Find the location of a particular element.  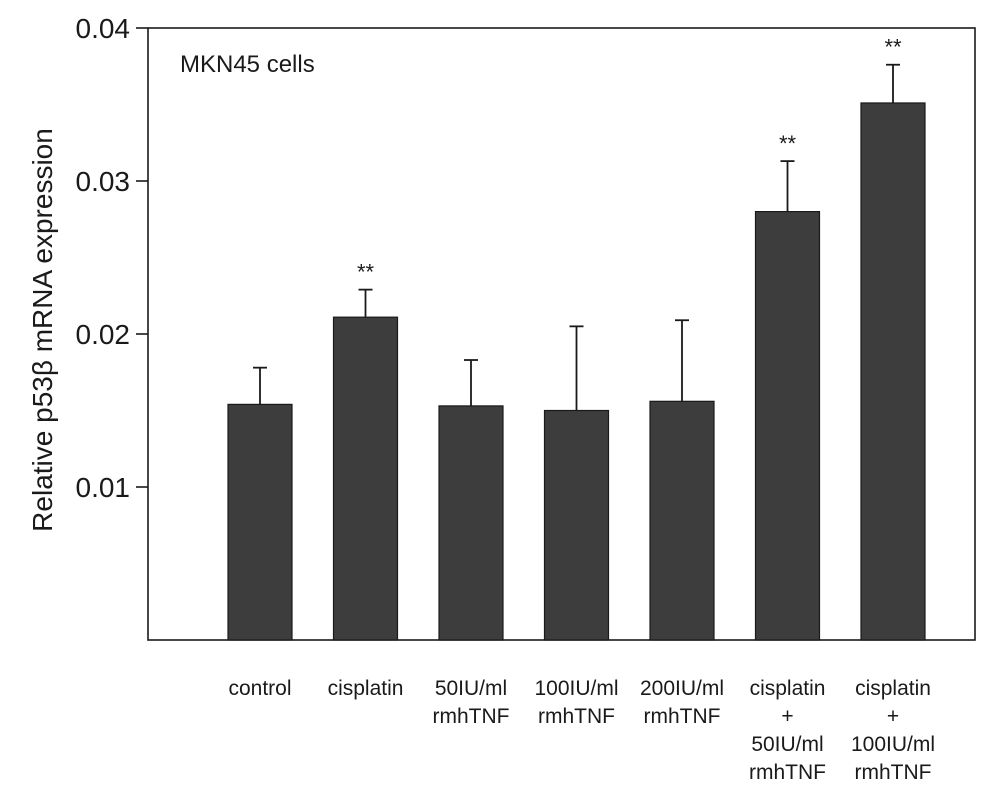

x-category-label: control is located at coordinates (259, 688).